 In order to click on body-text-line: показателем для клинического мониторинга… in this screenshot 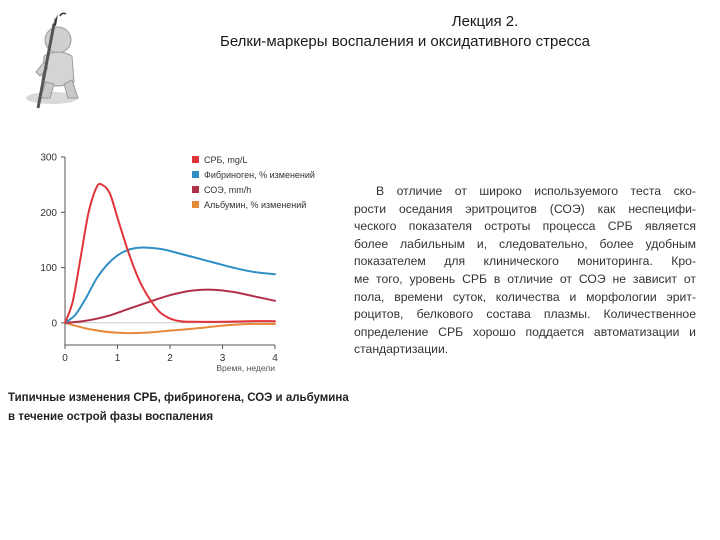, I will do `click(525, 261)`.